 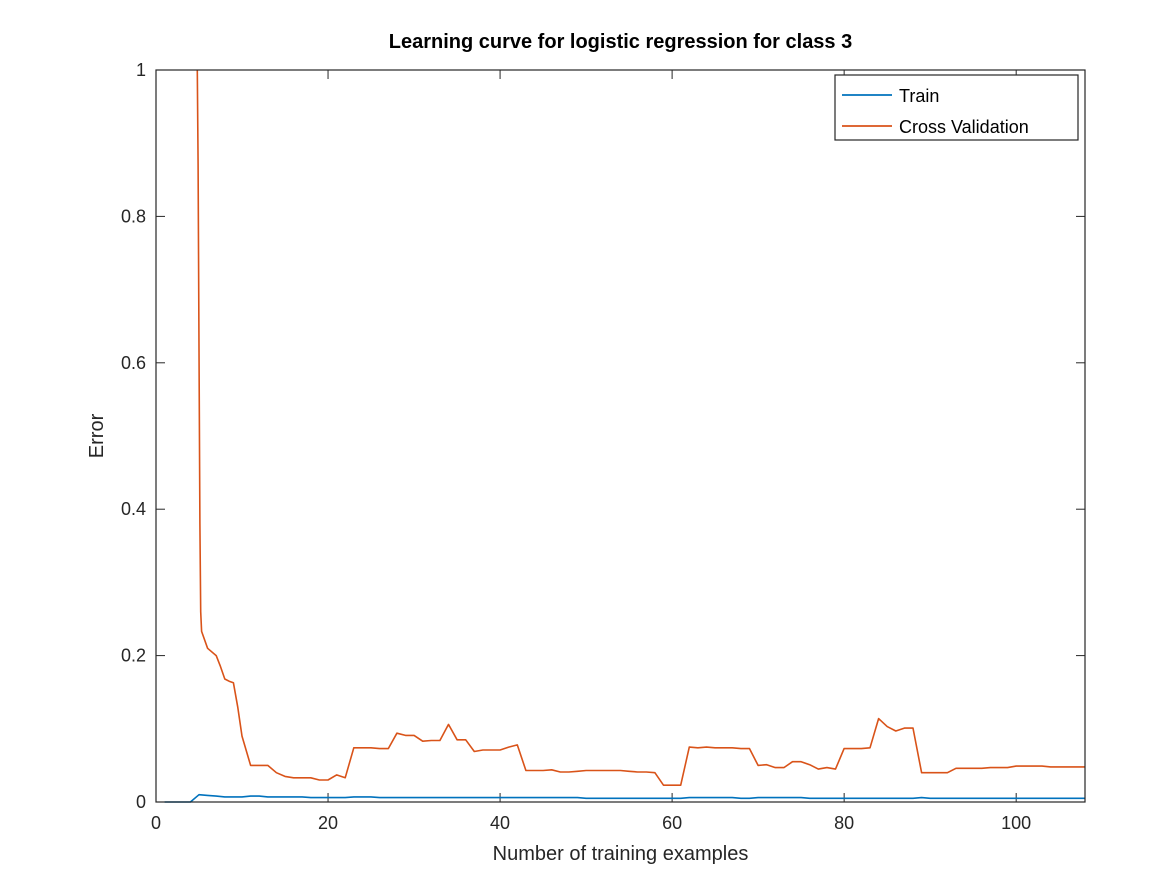 What do you see at coordinates (500, 823) in the screenshot?
I see `x-tick-label: 40` at bounding box center [500, 823].